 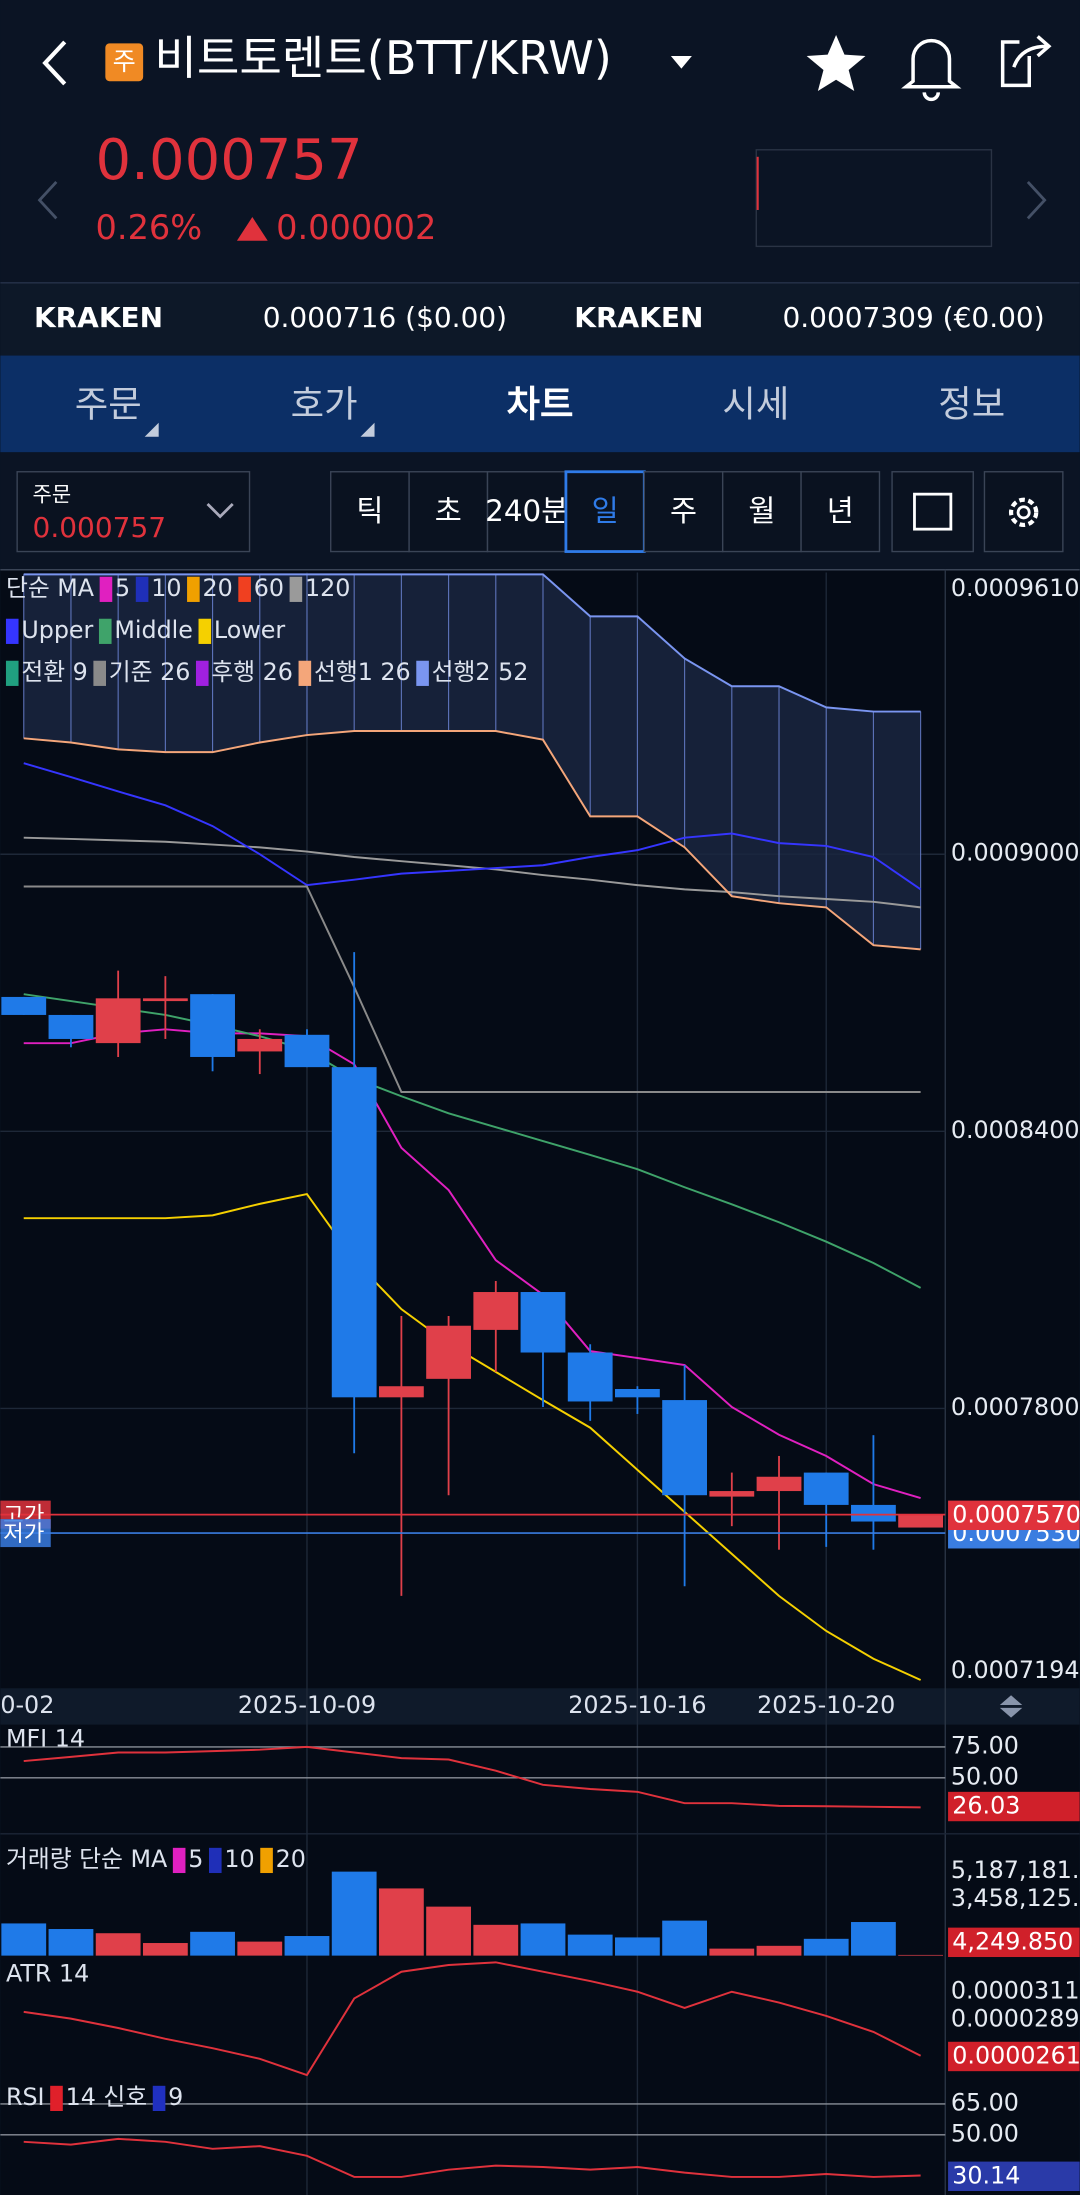 What do you see at coordinates (108, 403) in the screenshot?
I see `tab: 주문` at bounding box center [108, 403].